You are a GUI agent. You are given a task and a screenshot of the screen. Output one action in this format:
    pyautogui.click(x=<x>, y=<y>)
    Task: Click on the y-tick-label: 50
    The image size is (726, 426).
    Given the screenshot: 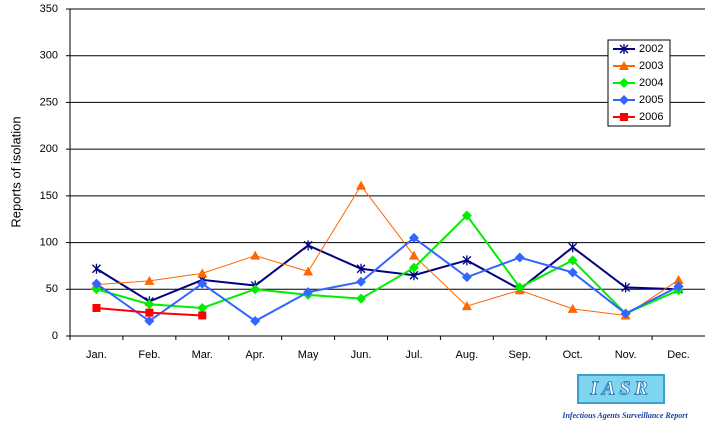 What is the action you would take?
    pyautogui.click(x=52, y=289)
    